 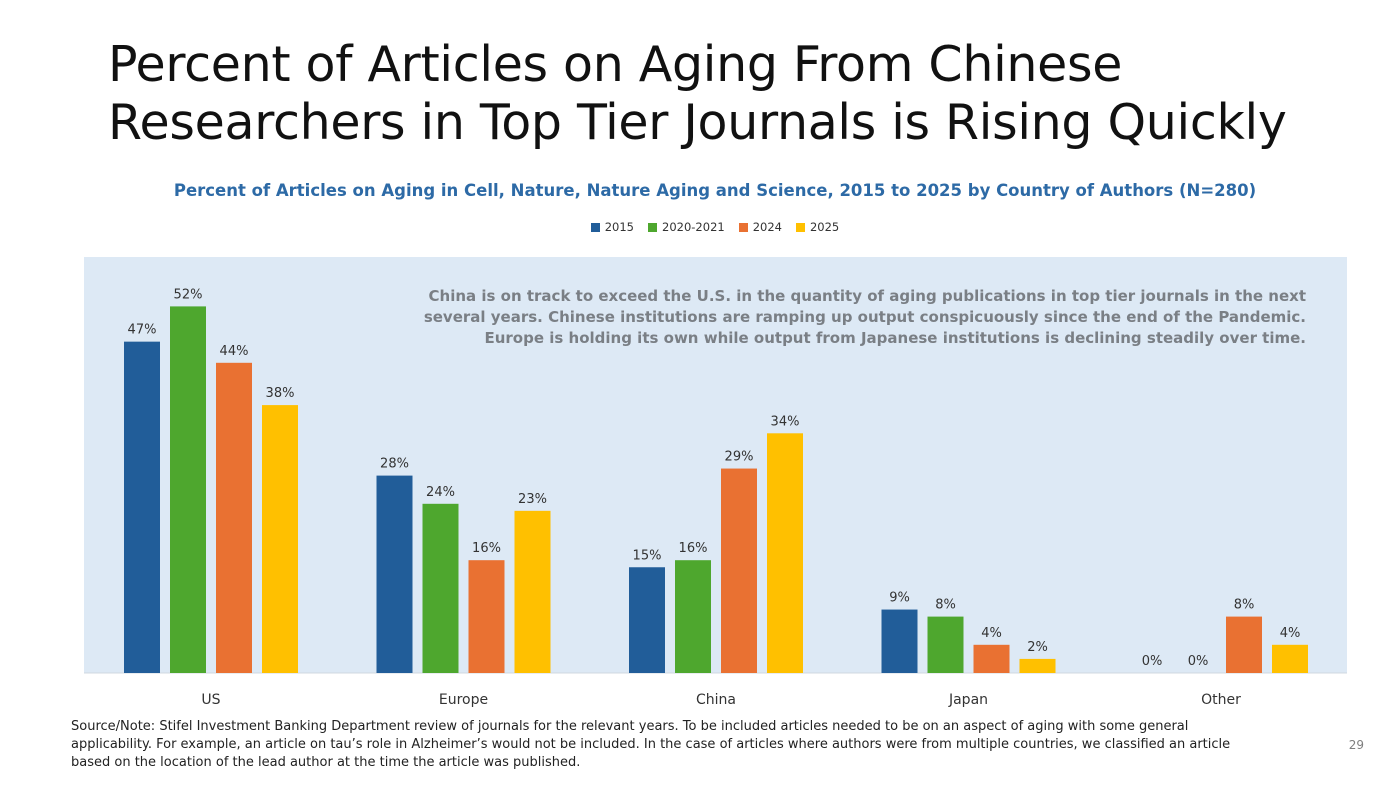 What do you see at coordinates (532, 591) in the screenshot?
I see `bar-europe-2025` at bounding box center [532, 591].